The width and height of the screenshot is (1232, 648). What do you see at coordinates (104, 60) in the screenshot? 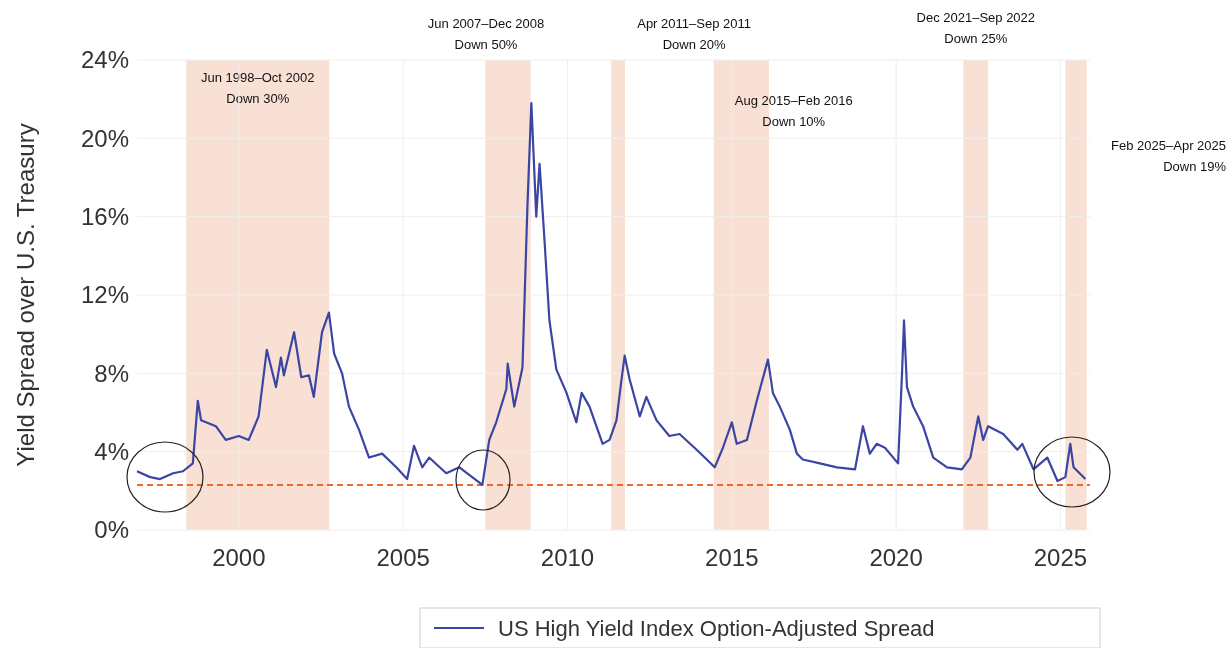
I see `y-tick-label: 24%` at bounding box center [104, 60].